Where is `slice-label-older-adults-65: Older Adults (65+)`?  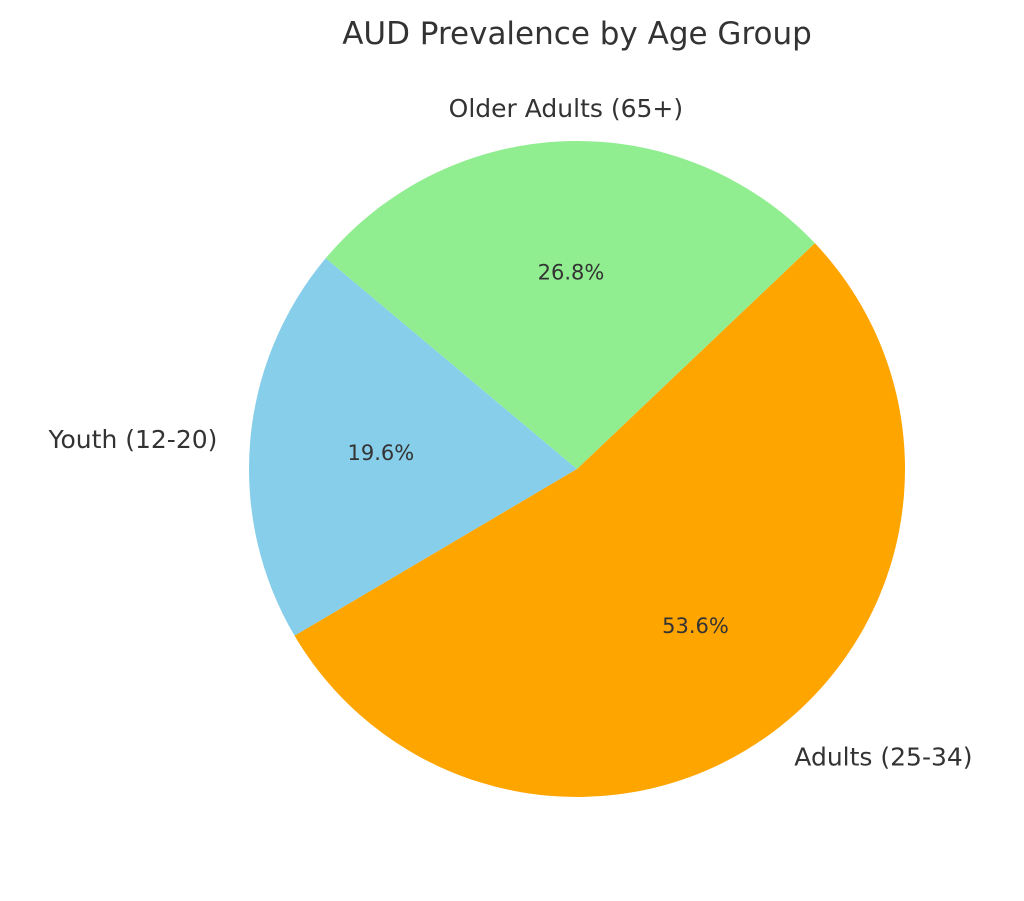 slice-label-older-adults-65: Older Adults (65+) is located at coordinates (566, 108).